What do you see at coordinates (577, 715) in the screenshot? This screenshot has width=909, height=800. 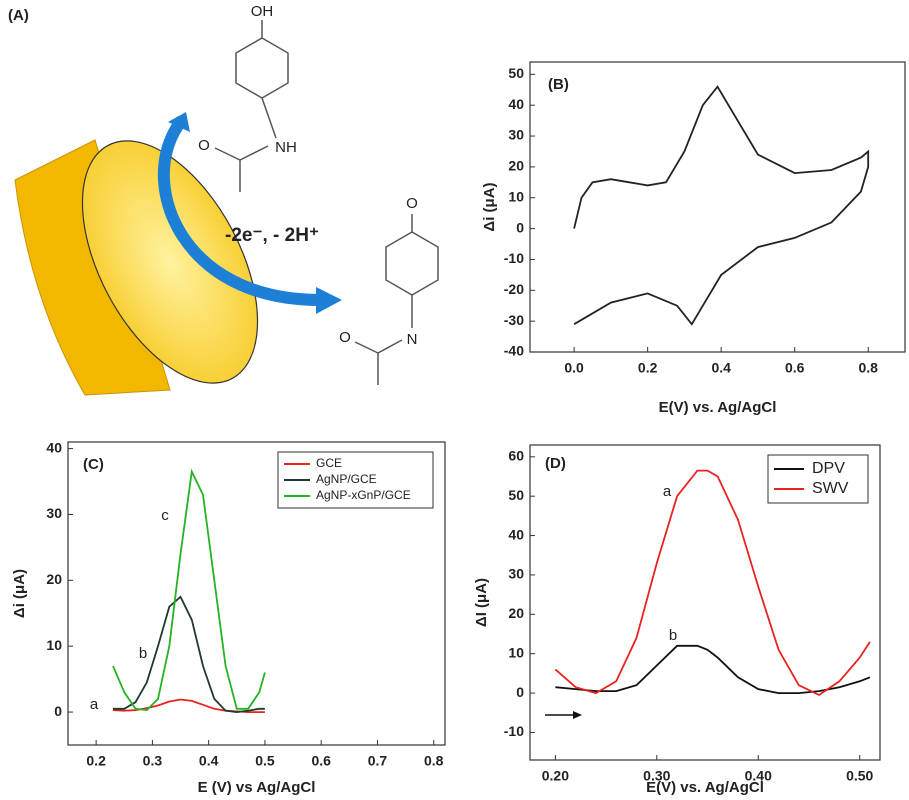 I see `direction-arrow-head` at bounding box center [577, 715].